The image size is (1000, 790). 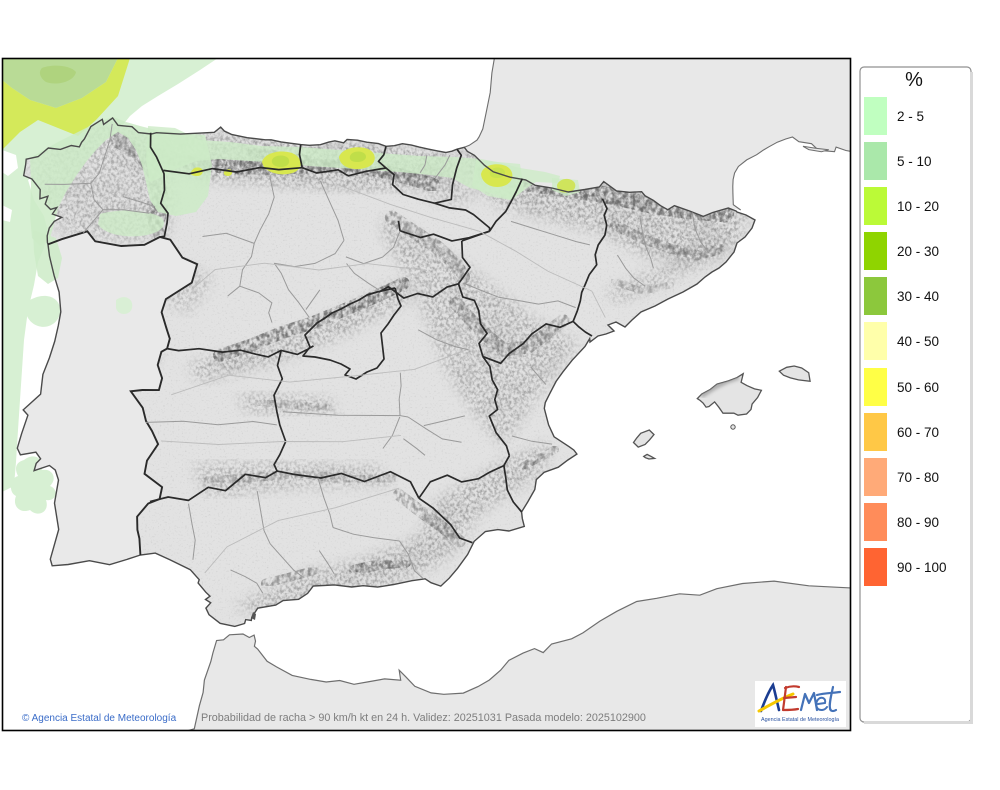 I want to click on svg-text: 60 - 70, so click(x=918, y=432).